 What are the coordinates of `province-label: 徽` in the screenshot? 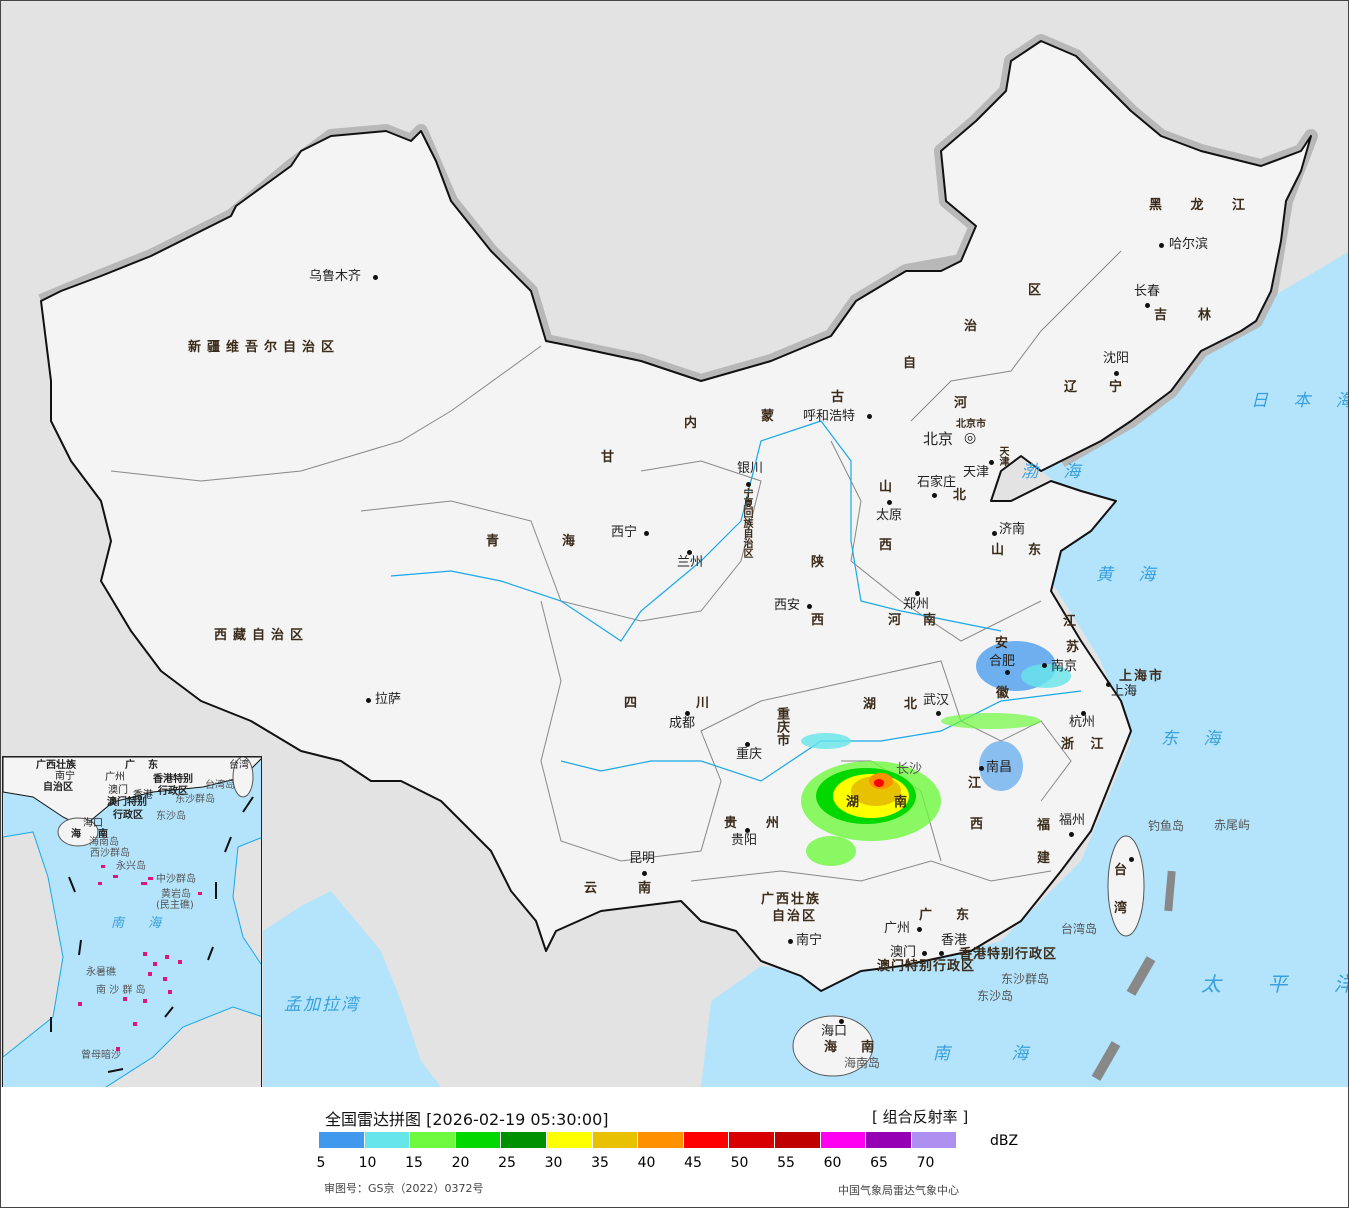 It's located at (1006, 693).